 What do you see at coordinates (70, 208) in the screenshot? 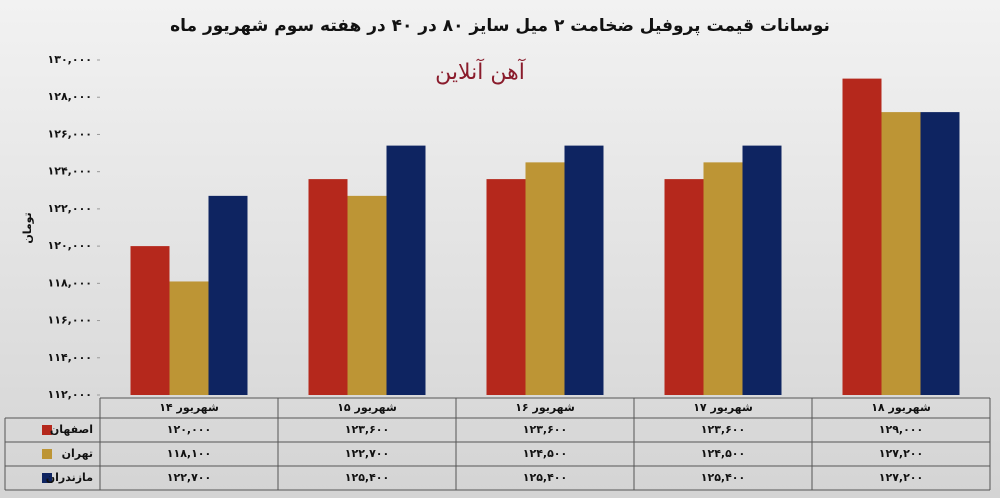
I see `y-tick-label: ۱۲۲,۰۰۰` at bounding box center [70, 208].